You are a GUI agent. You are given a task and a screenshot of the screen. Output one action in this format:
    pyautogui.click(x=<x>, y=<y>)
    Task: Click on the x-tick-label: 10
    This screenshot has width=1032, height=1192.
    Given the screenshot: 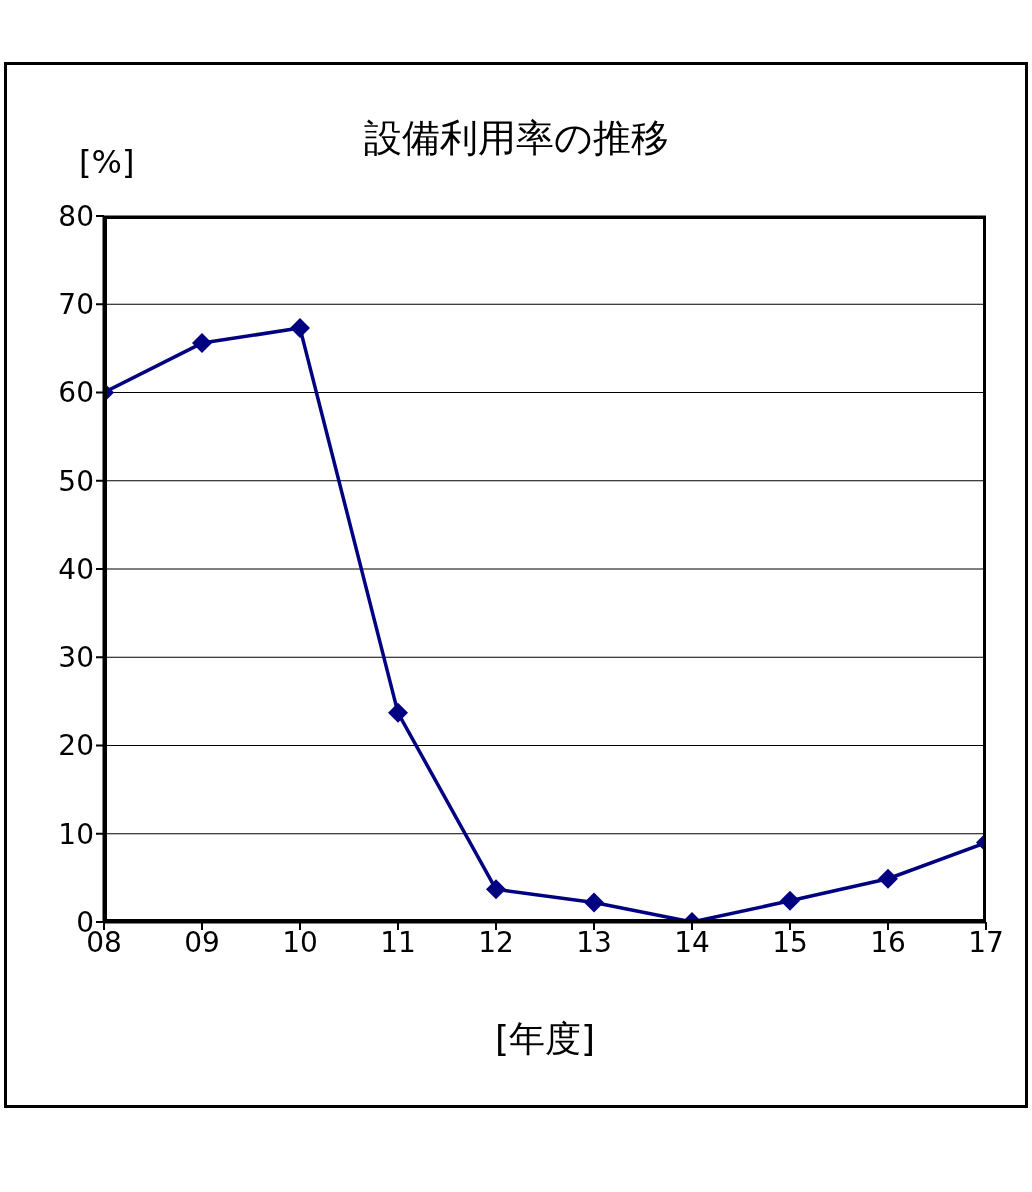 What is the action you would take?
    pyautogui.click(x=300, y=942)
    